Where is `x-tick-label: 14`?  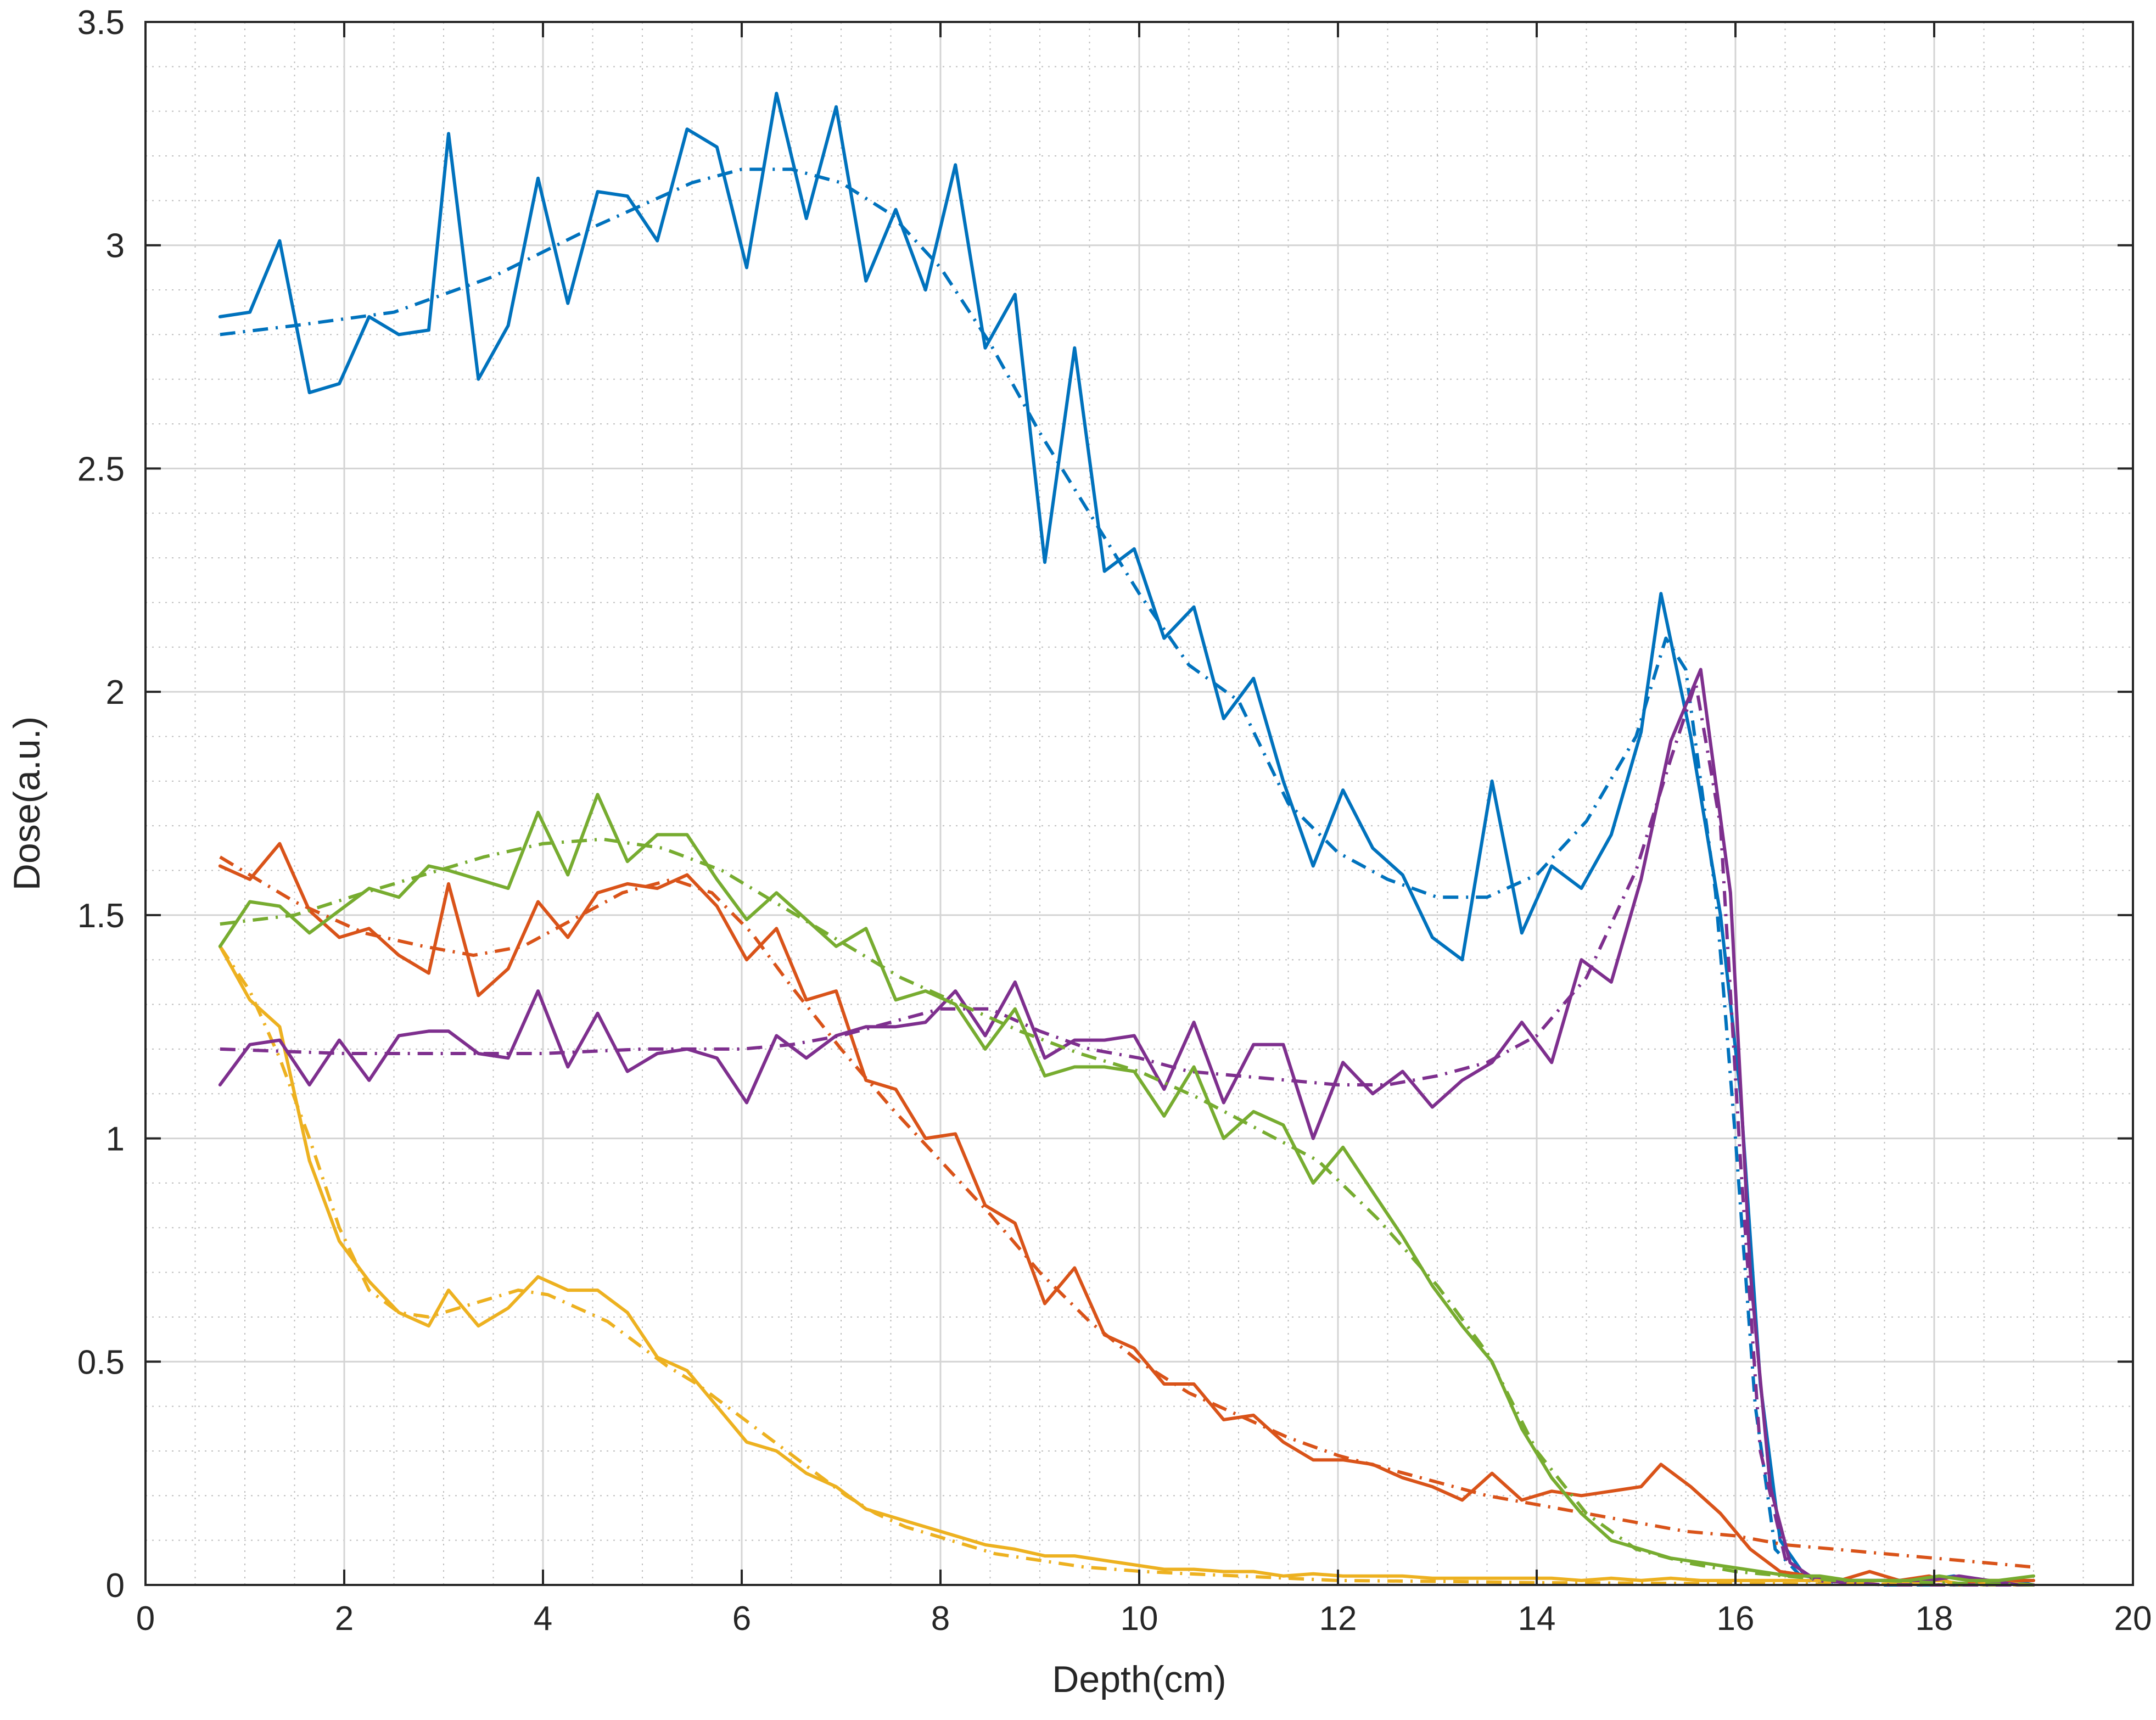
x-tick-label: 14 is located at coordinates (1537, 1619).